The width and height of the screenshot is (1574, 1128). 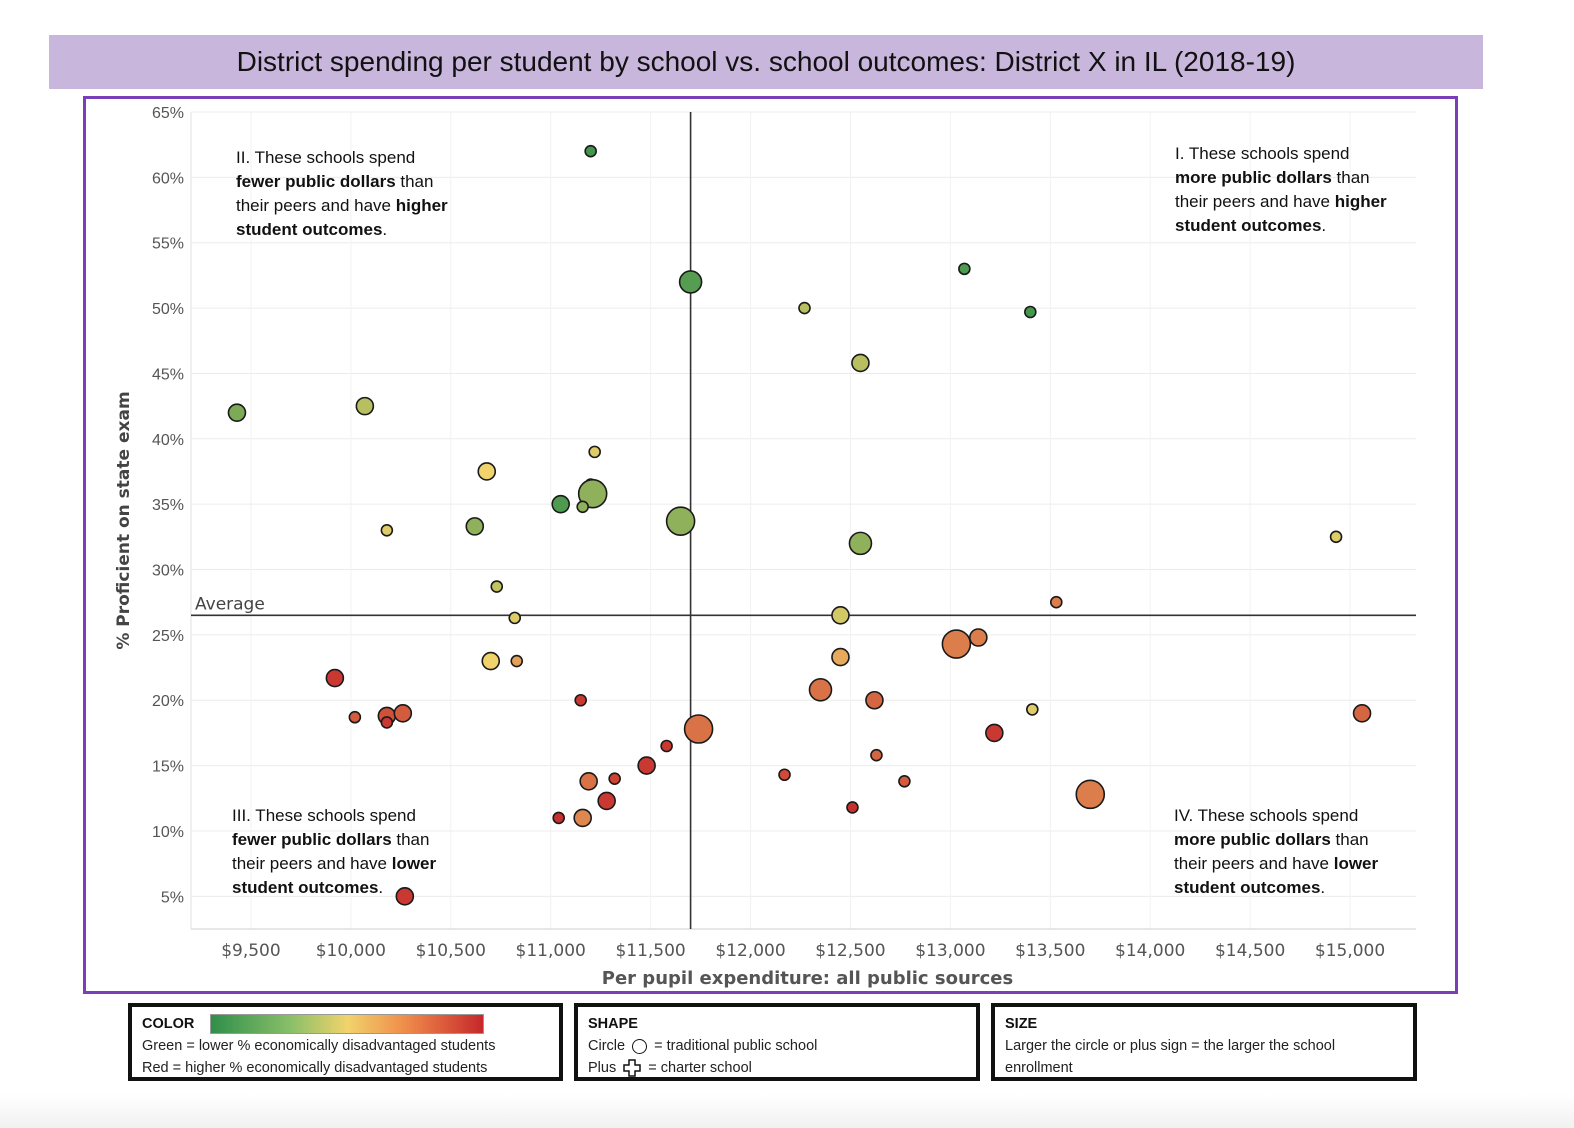 What do you see at coordinates (230, 604) in the screenshot?
I see `average-label: Average` at bounding box center [230, 604].